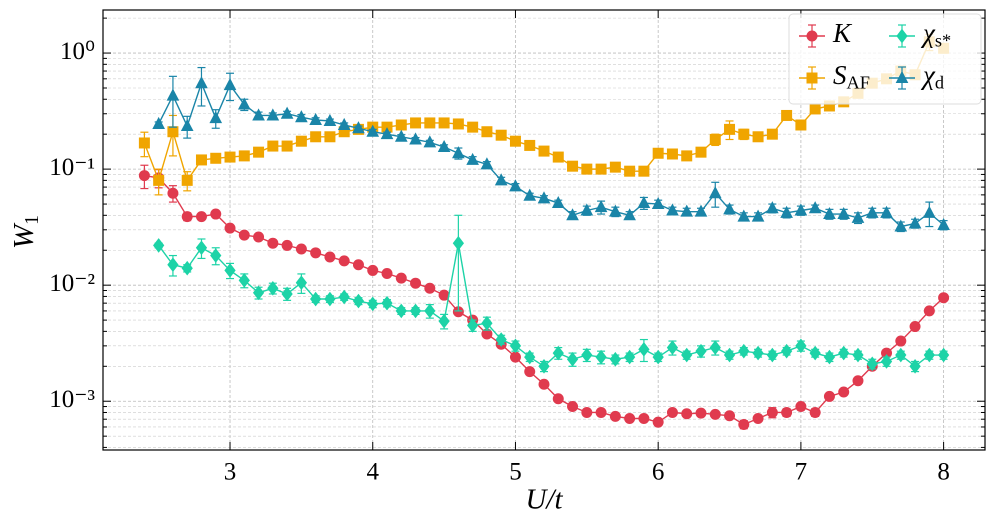 The image size is (997, 529). What do you see at coordinates (932, 76) in the screenshot?
I see `legend-label: χd` at bounding box center [932, 76].